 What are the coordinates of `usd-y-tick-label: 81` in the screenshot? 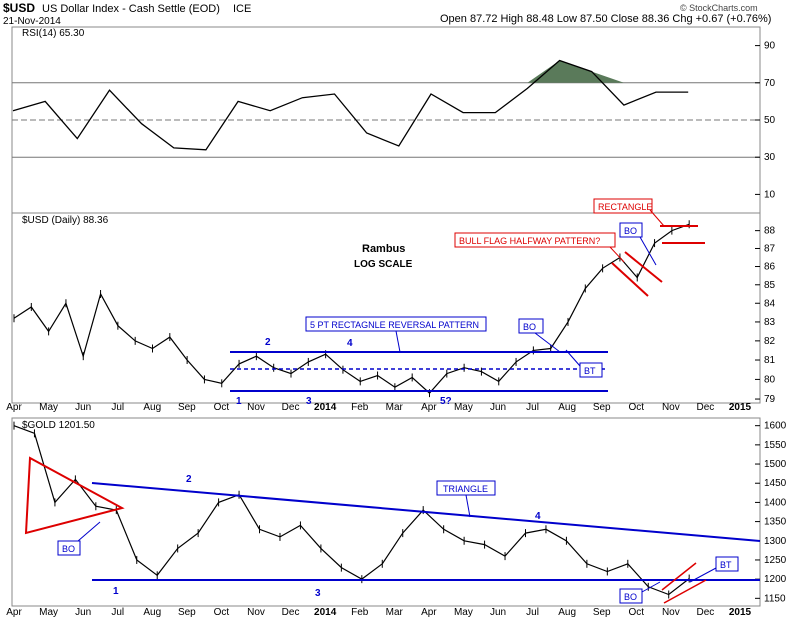 It's located at (770, 360).